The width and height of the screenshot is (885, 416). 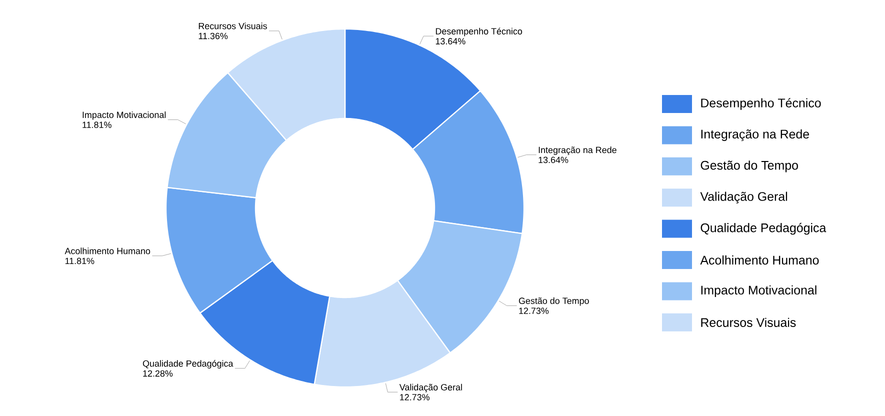 What do you see at coordinates (755, 135) in the screenshot?
I see `legend-label: Integração na Rede` at bounding box center [755, 135].